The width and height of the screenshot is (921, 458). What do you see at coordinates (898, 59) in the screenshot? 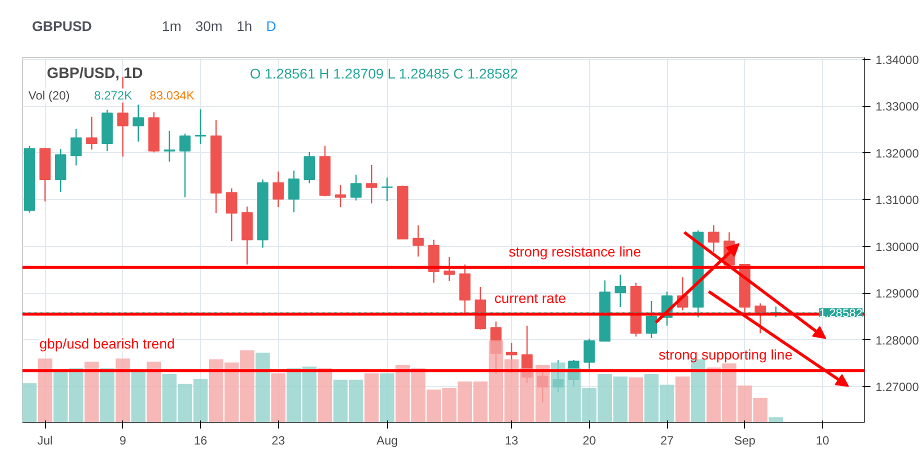
I see `y-tick-label: 1.34000` at bounding box center [898, 59].